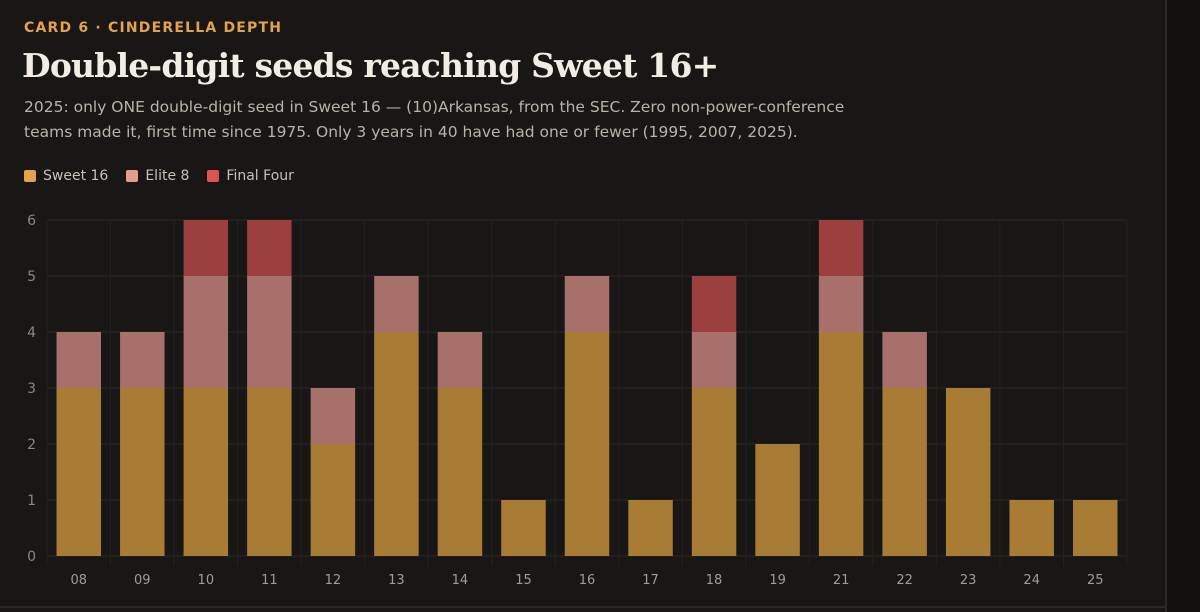  I want to click on y-tick-label: 2, so click(31, 445).